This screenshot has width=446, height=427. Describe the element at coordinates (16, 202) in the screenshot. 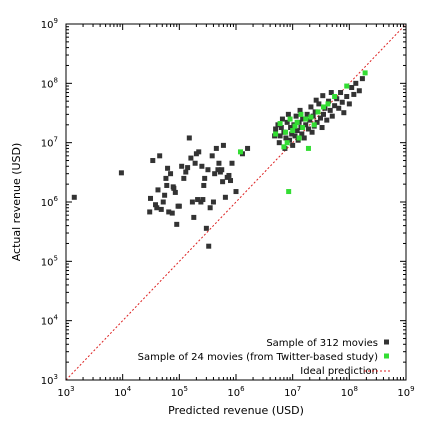

I see `y-axis-label: Actual revenue (USD)` at that location.